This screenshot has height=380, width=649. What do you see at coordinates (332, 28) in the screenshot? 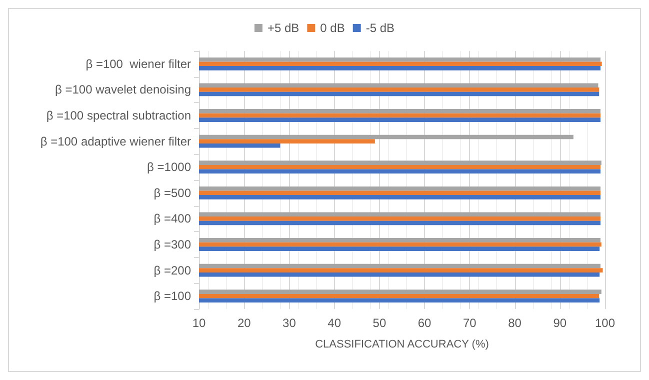
I see `legend-label: 0 dB` at bounding box center [332, 28].